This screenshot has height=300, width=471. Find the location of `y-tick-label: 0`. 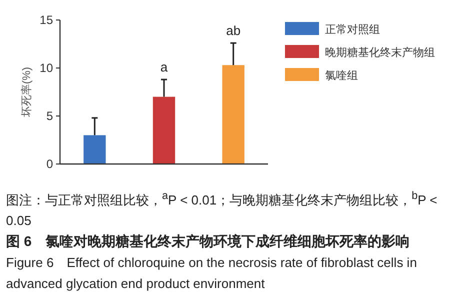

y-tick-label: 0 is located at coordinates (50, 164).